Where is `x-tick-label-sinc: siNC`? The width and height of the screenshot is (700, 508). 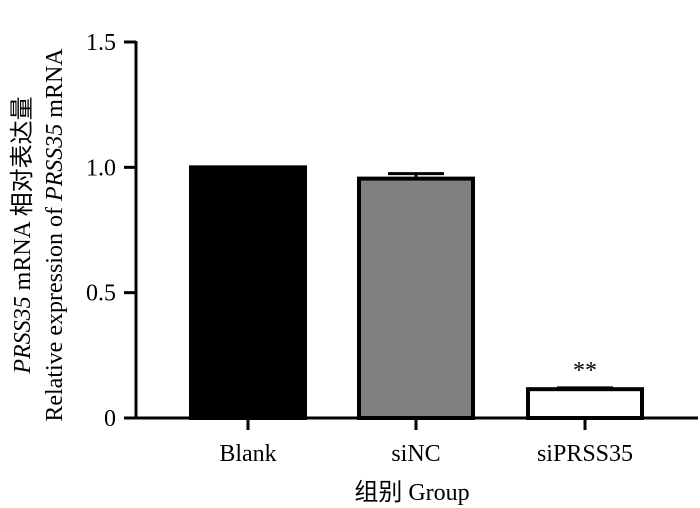 x-tick-label-sinc: siNC is located at coordinates (415, 454).